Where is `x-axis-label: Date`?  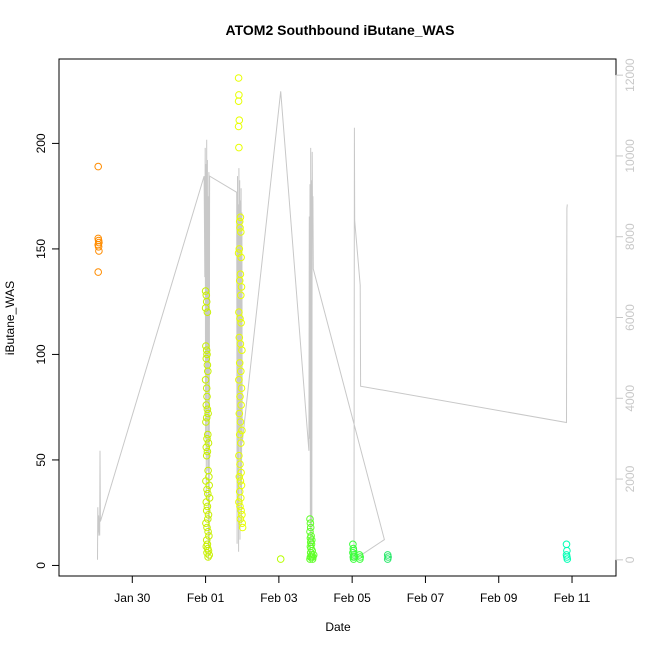 x-axis-label: Date is located at coordinates (338, 627).